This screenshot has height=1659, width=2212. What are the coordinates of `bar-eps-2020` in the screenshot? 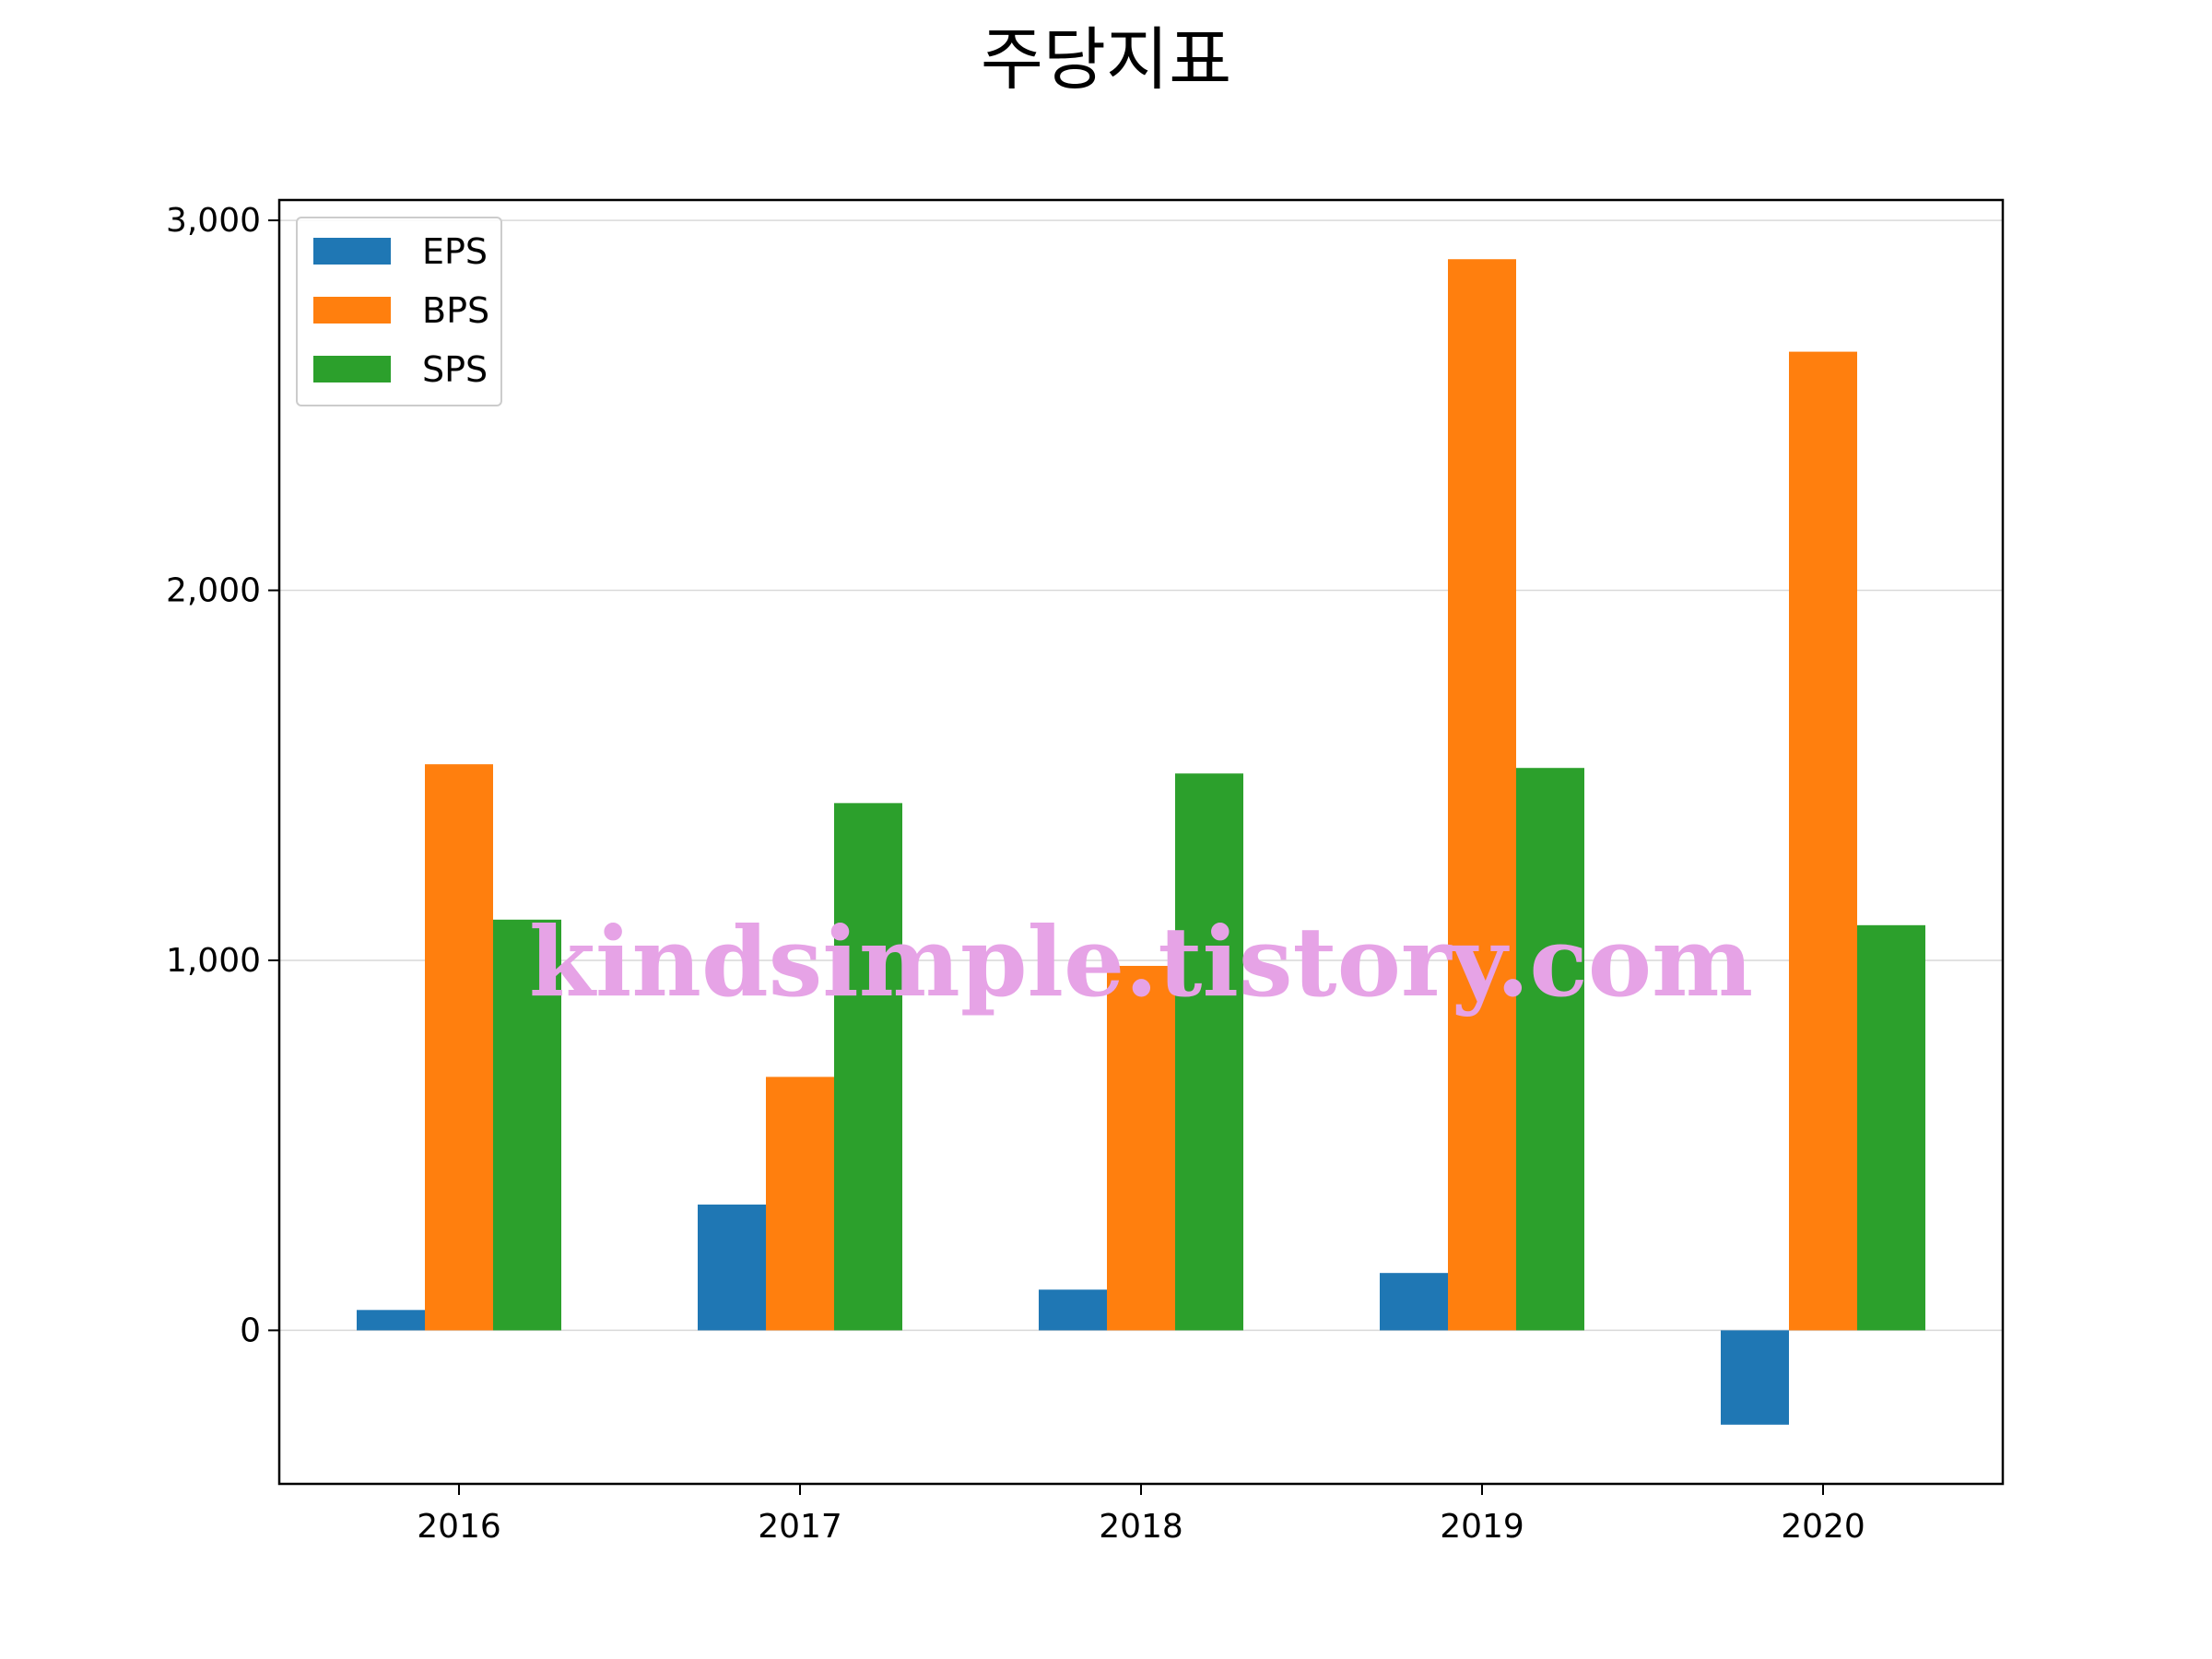 It's located at (1755, 1377).